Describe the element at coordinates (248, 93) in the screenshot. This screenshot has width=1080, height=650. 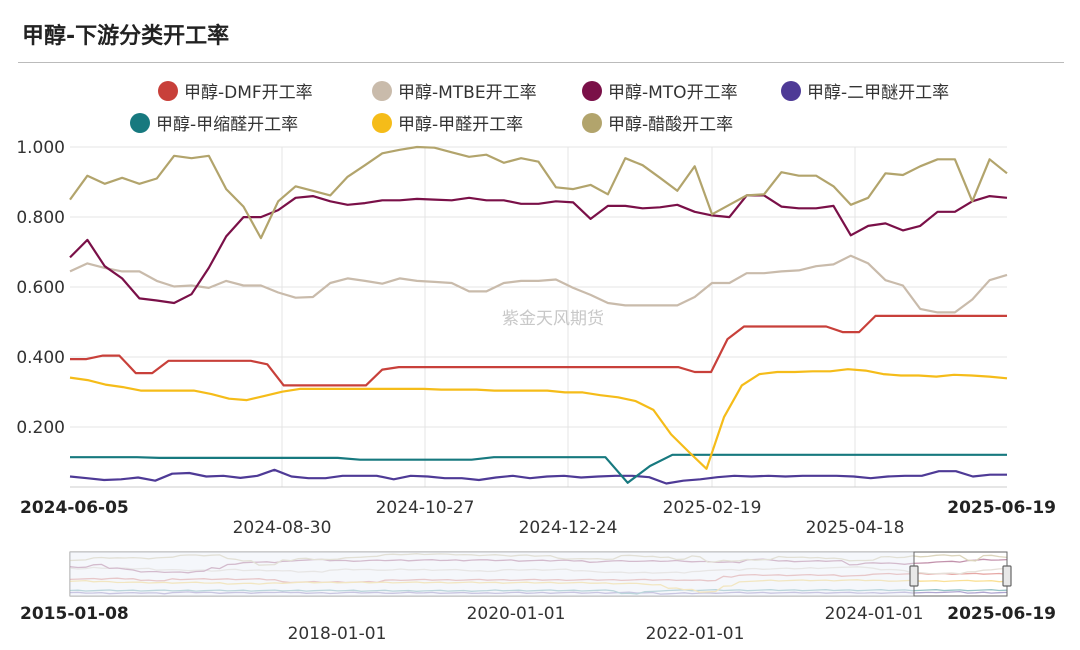
I see `legend-label: 甲醇-DMF开工率` at that location.